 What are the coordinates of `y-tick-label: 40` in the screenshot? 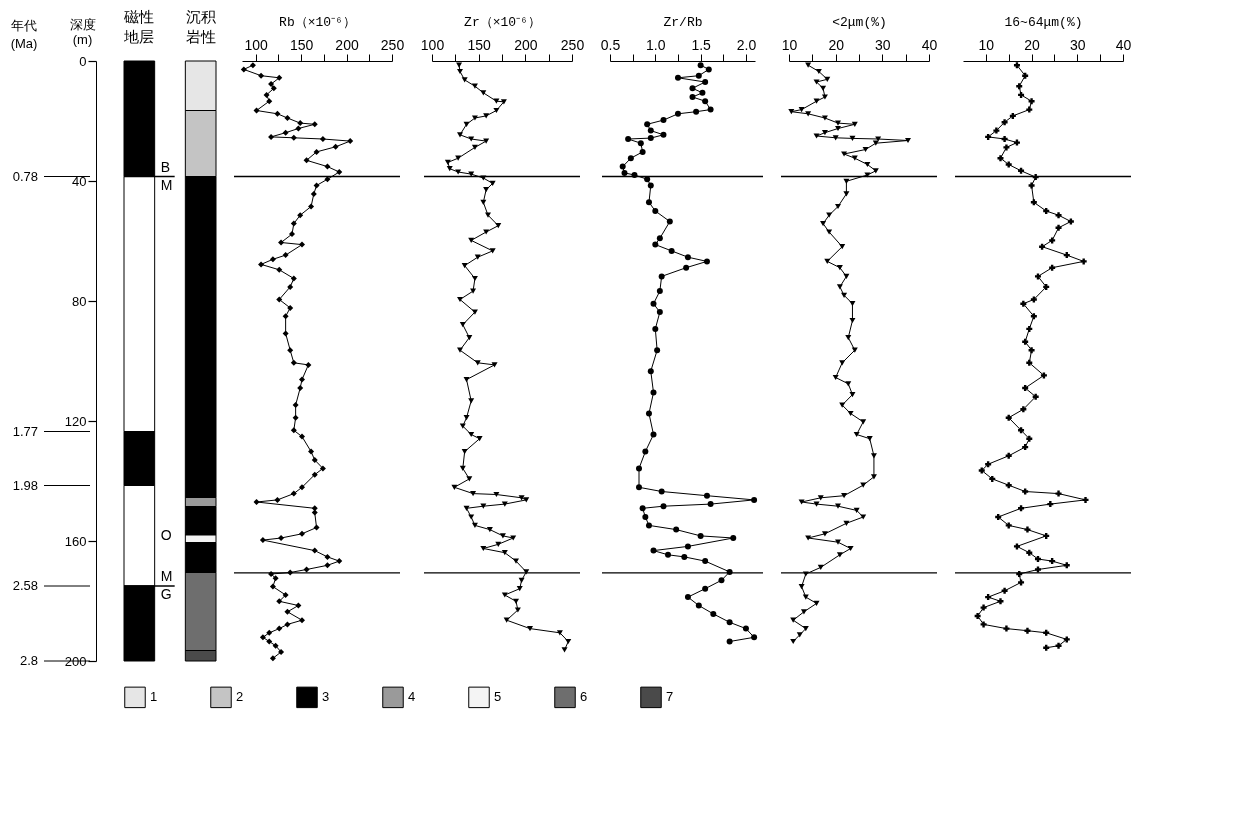 It's located at (79, 181).